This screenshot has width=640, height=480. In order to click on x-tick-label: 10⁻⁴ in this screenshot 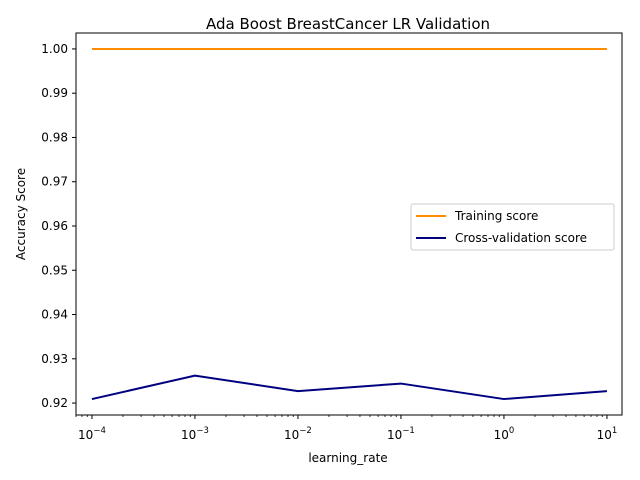, I will do `click(92, 434)`.